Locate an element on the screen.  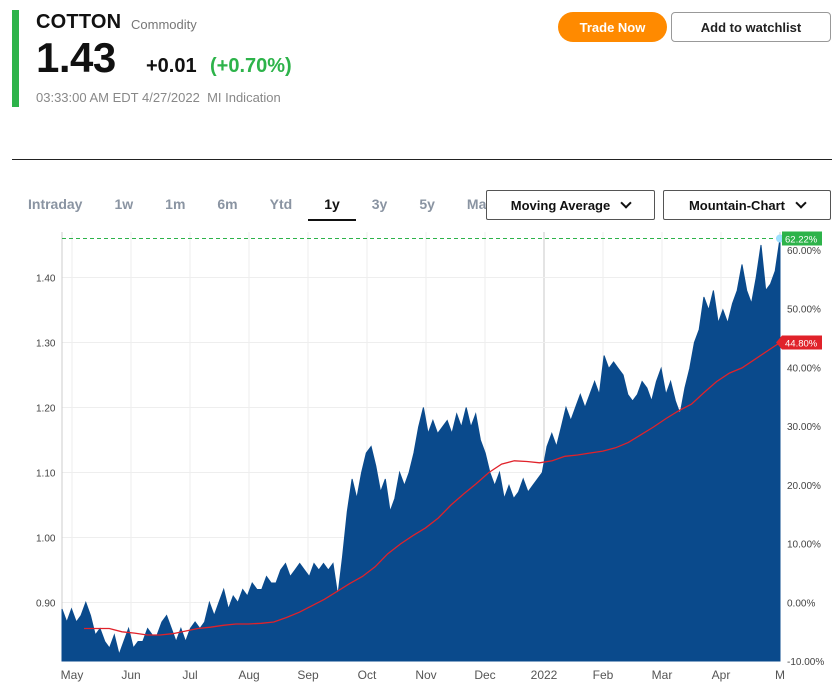
tab-1w: 1w is located at coordinates (124, 204).